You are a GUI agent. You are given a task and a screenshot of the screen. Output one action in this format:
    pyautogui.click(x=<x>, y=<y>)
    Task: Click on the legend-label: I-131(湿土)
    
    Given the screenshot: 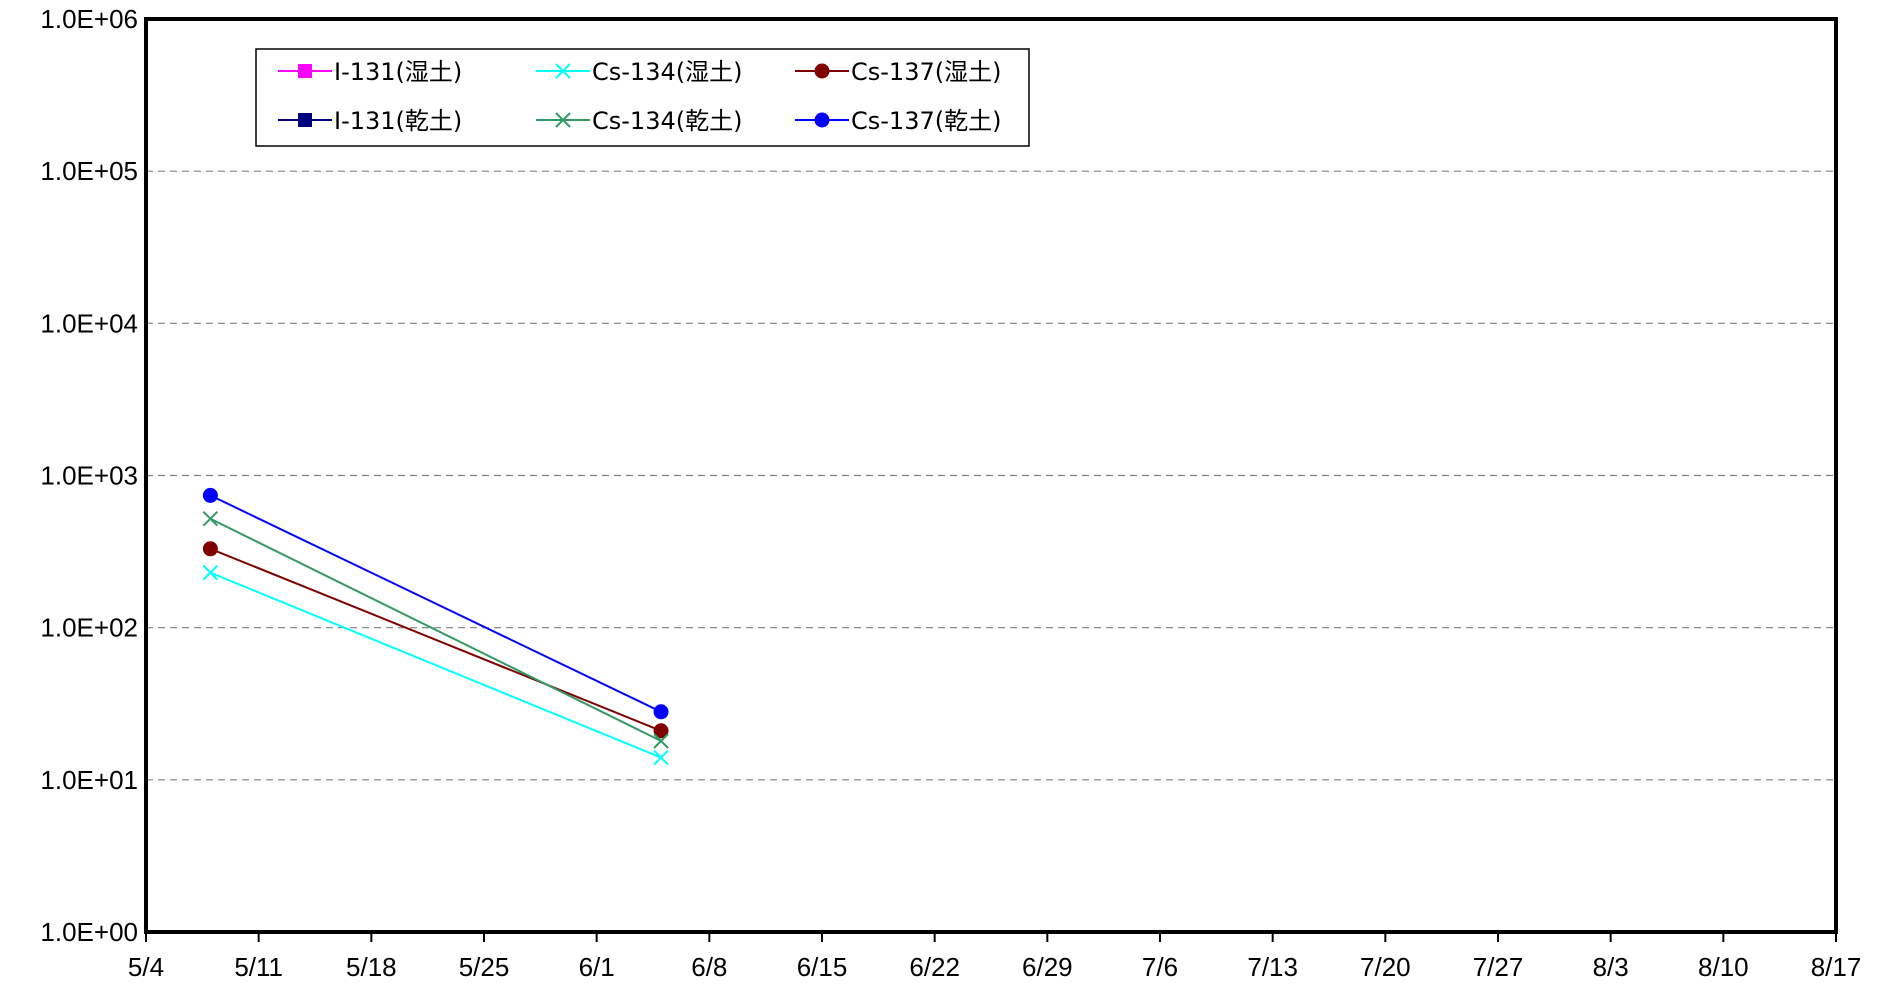 What is the action you would take?
    pyautogui.click(x=398, y=72)
    